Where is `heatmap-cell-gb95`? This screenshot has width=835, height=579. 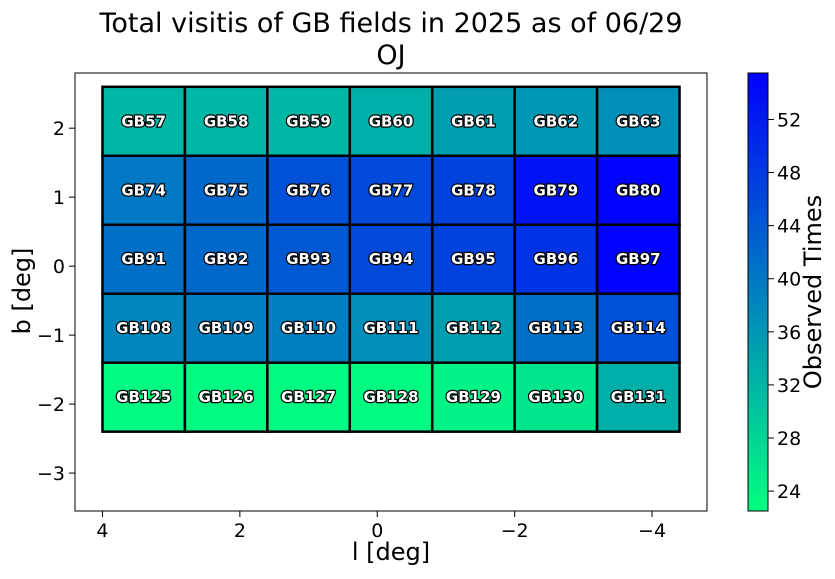 heatmap-cell-gb95 is located at coordinates (473, 259).